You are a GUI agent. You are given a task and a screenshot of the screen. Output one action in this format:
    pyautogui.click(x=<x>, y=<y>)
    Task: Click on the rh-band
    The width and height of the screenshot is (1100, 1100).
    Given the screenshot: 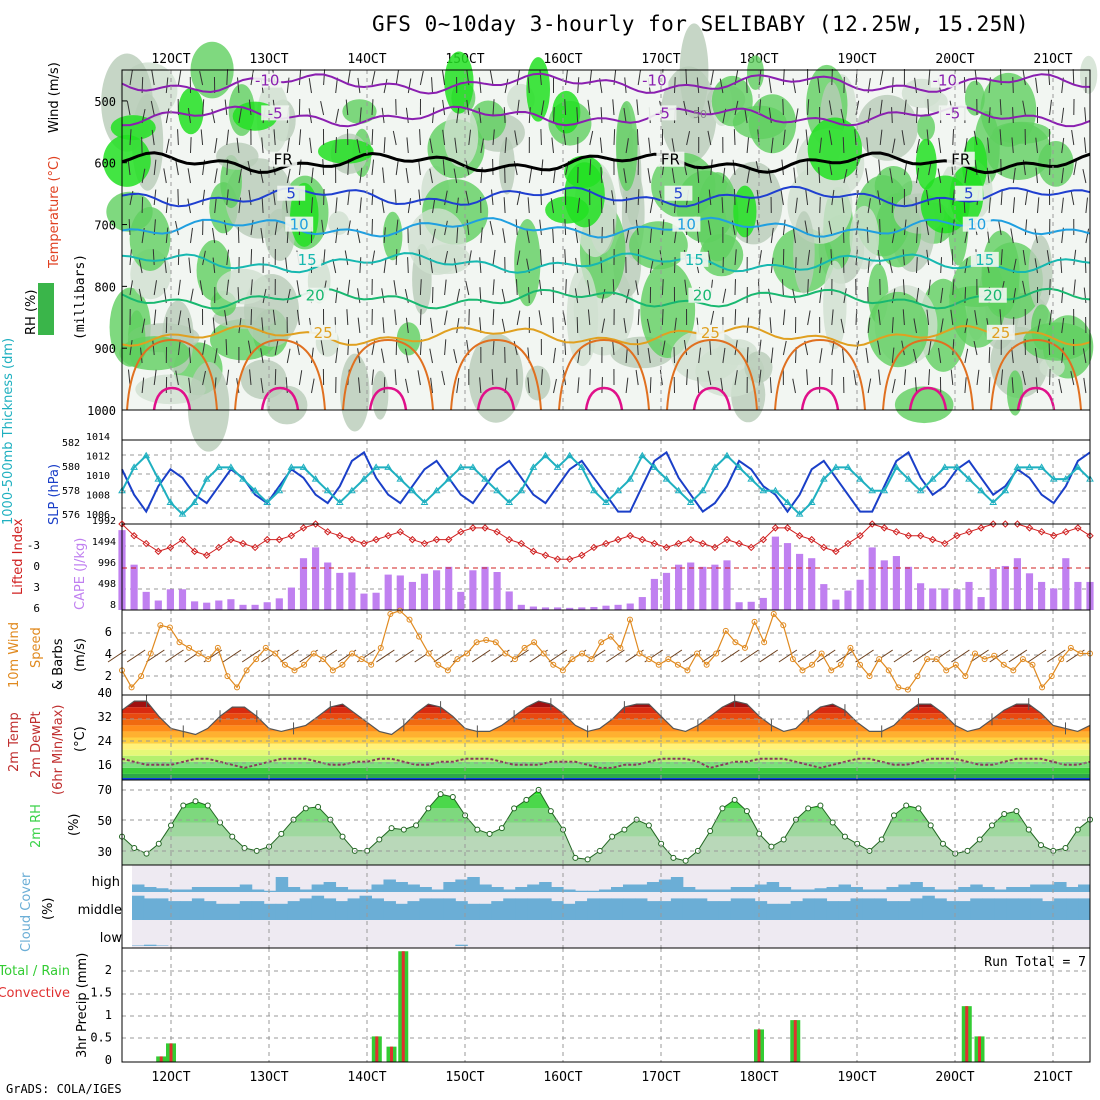 What is the action you would take?
    pyautogui.click(x=606, y=829)
    